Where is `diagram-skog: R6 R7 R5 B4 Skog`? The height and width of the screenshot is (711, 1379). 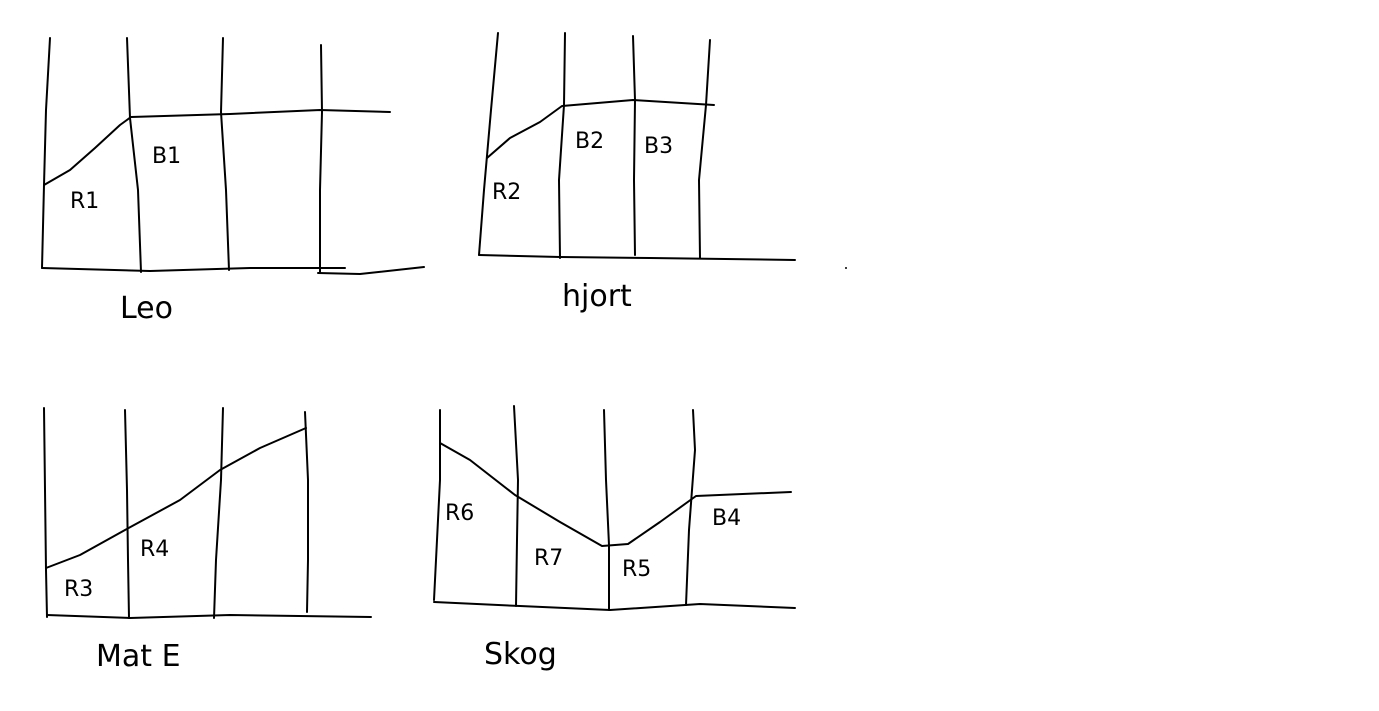
diagram-skog: R6 R7 R5 B4 Skog is located at coordinates (614, 538).